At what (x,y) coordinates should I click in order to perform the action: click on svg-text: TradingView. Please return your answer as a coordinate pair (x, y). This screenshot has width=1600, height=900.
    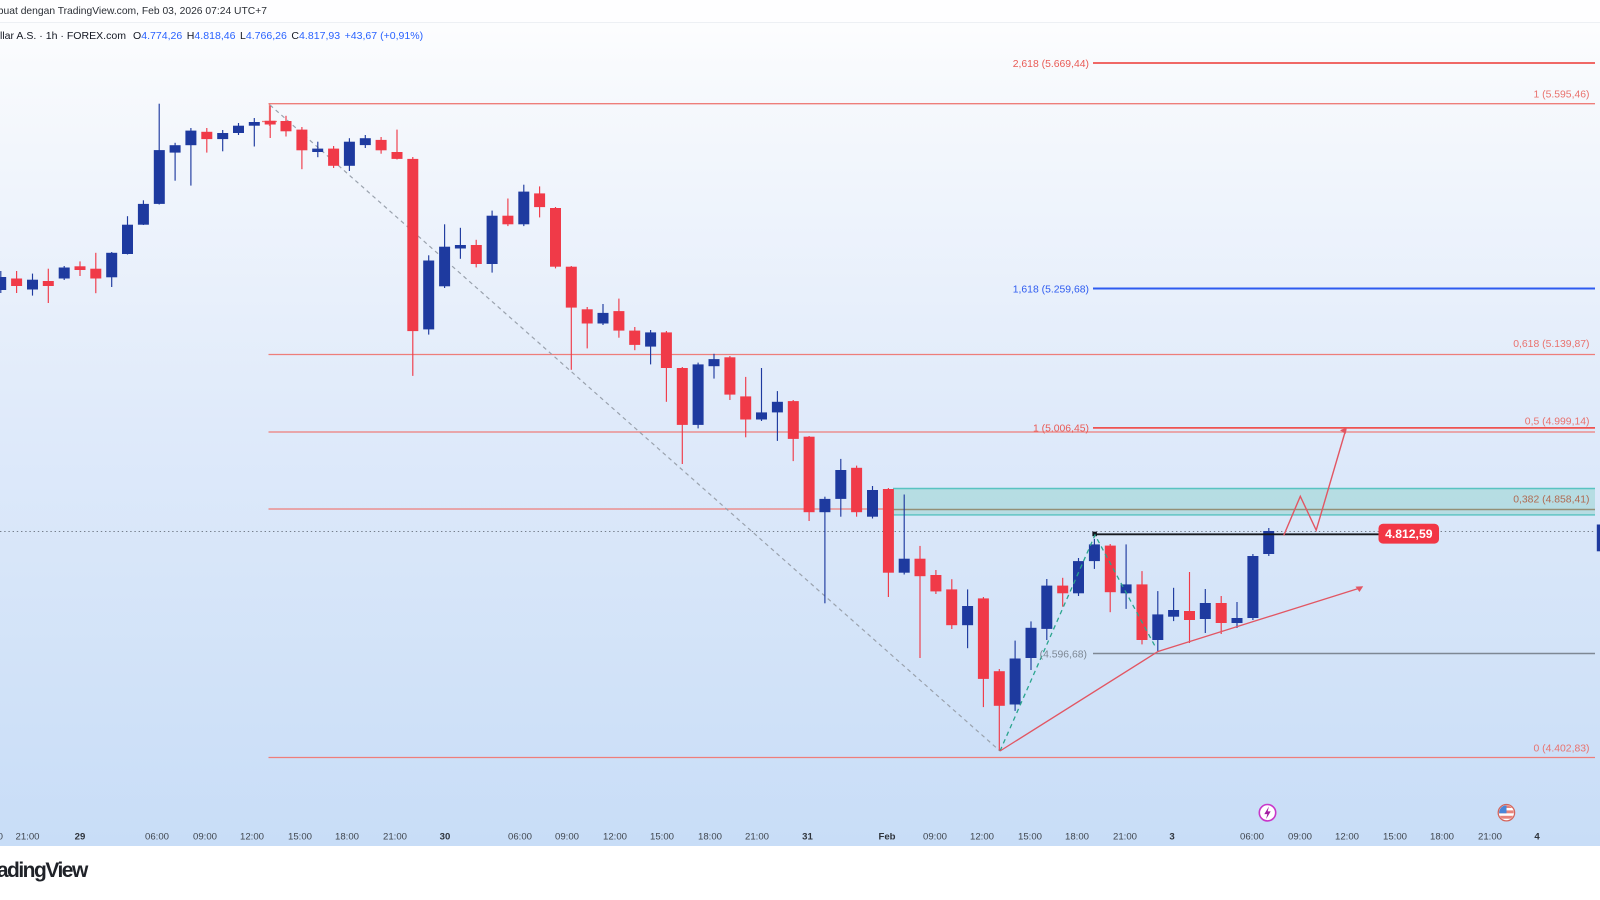
    Looking at the image, I should click on (44, 870).